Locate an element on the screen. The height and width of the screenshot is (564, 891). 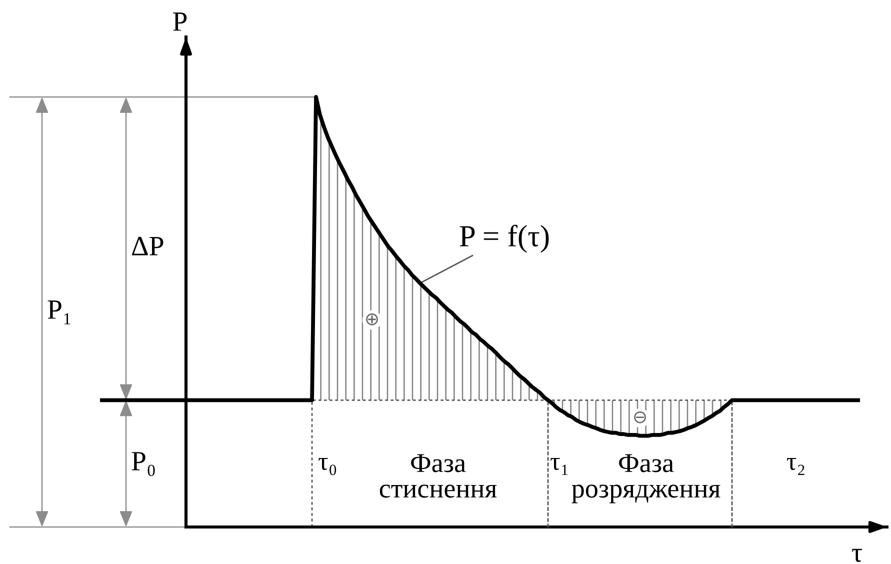
y-axis-title: P is located at coordinates (180, 21).